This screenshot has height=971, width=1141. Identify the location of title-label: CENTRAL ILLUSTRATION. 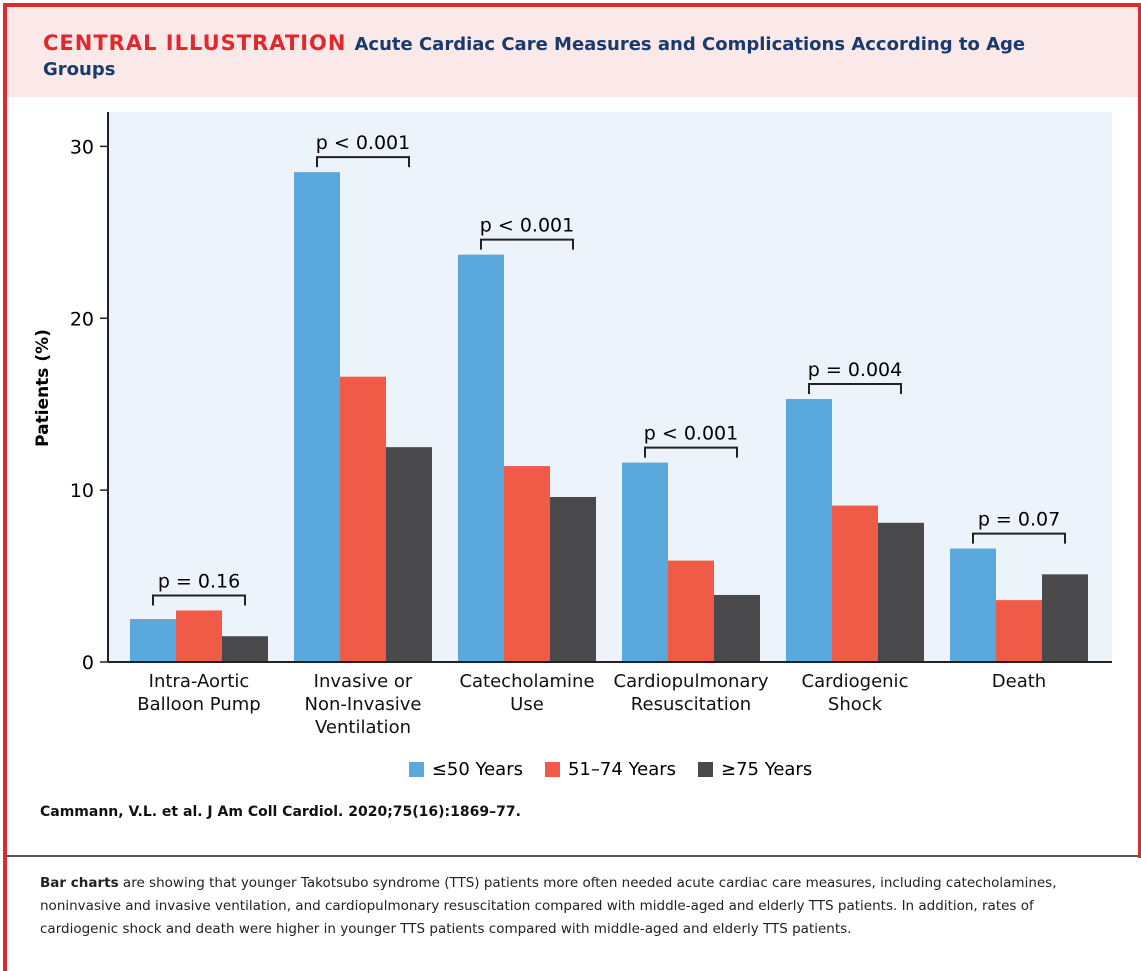
(195, 43).